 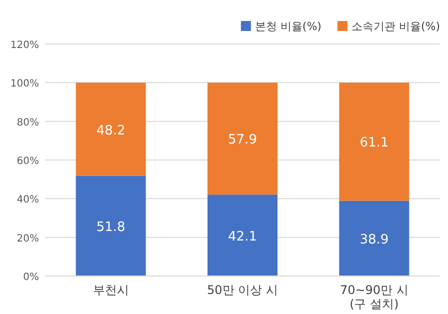 What do you see at coordinates (27, 238) in the screenshot?
I see `y-tick-label: 20%` at bounding box center [27, 238].